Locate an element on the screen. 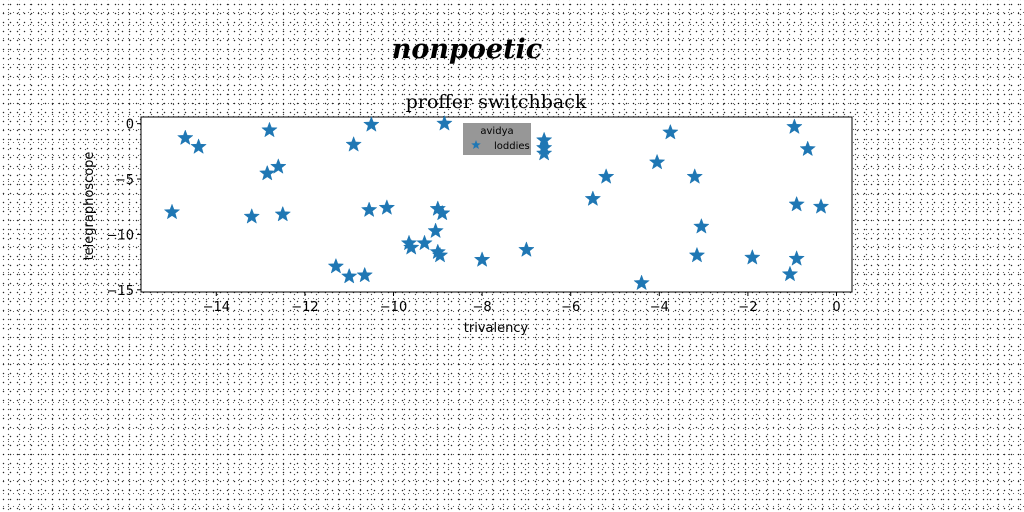  legend: avidya loddies is located at coordinates (497, 139).